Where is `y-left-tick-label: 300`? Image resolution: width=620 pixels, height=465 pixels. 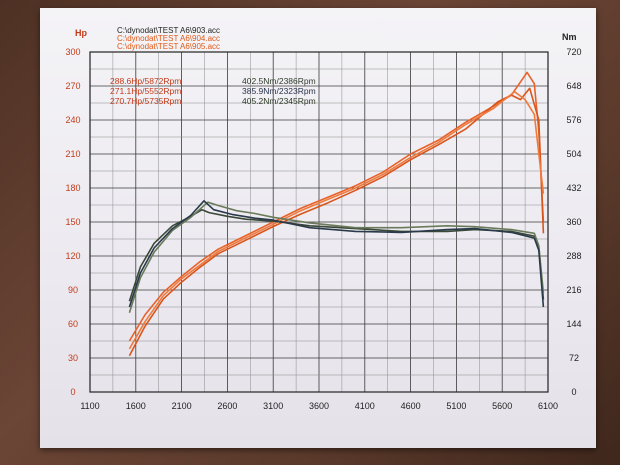 y-left-tick-label: 300 is located at coordinates (72, 52).